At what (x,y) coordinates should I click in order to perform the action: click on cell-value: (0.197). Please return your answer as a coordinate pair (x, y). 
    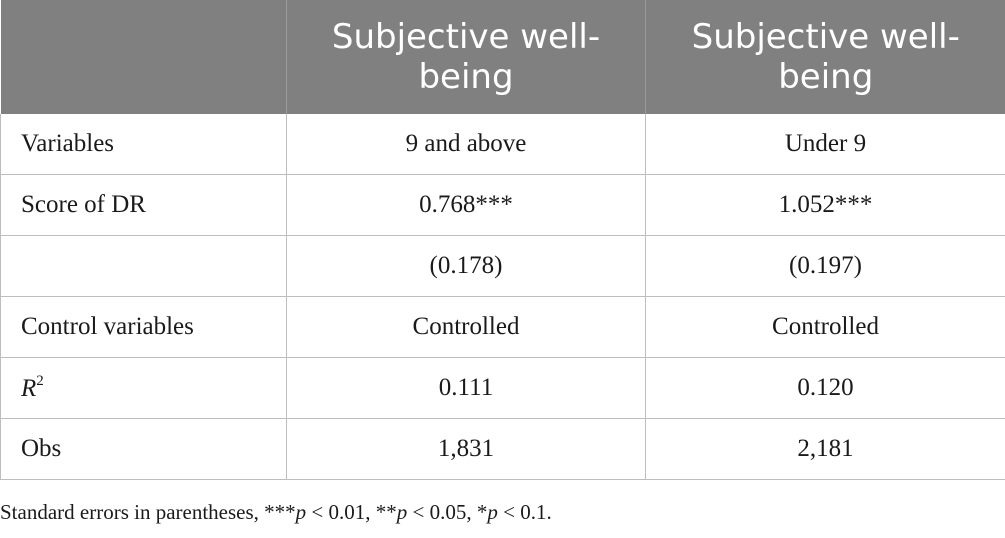
    Looking at the image, I should click on (825, 266).